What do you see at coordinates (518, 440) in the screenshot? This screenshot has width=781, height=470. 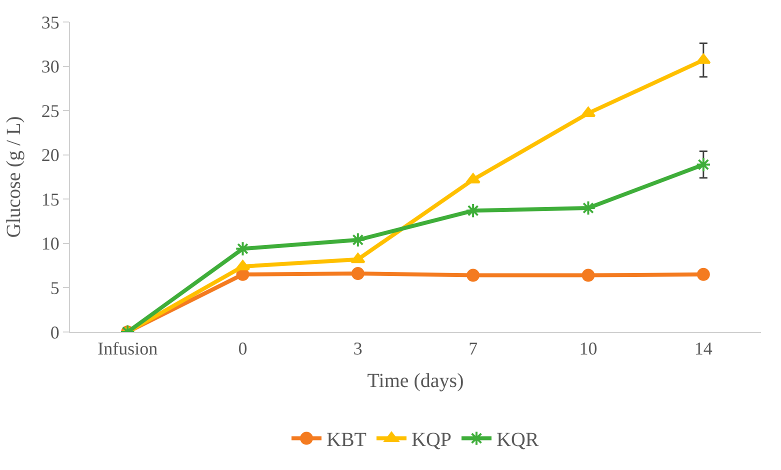 I see `legend-label: KQR` at bounding box center [518, 440].